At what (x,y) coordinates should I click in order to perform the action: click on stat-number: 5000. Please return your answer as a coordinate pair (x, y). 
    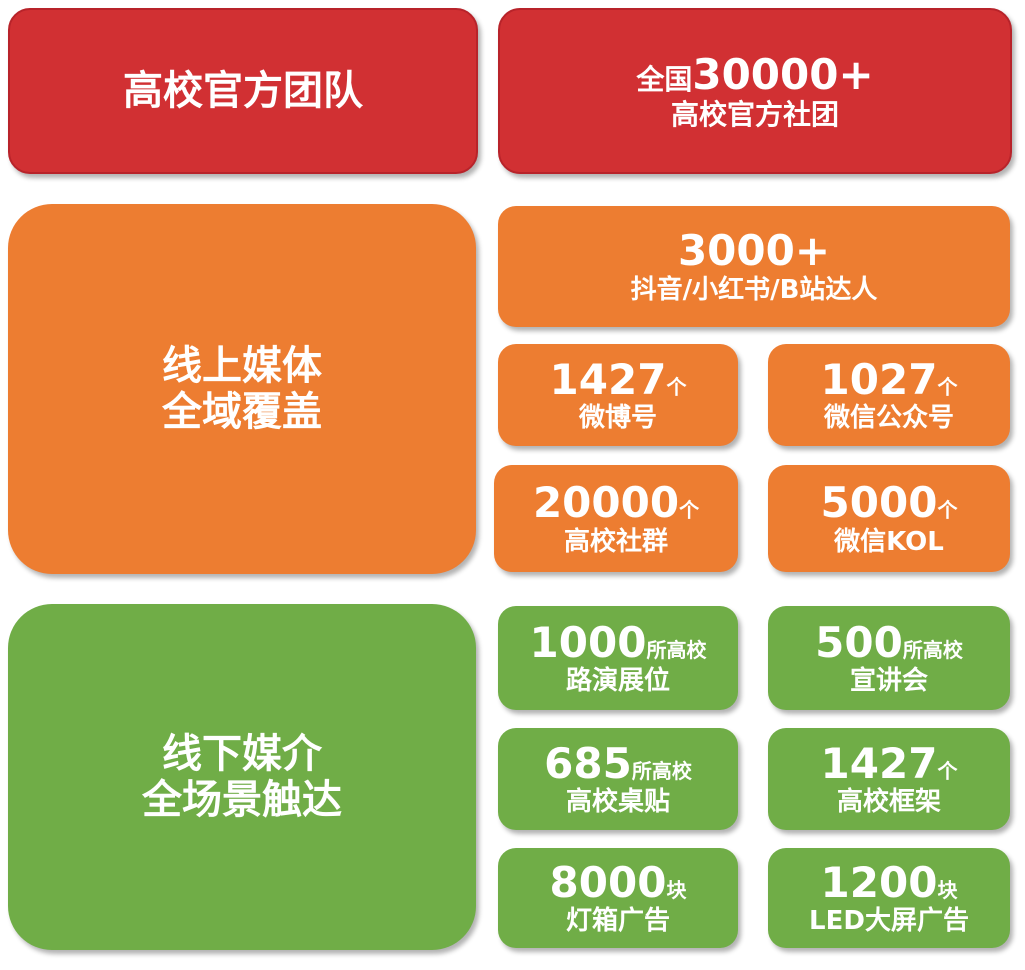
    Looking at the image, I should click on (879, 503).